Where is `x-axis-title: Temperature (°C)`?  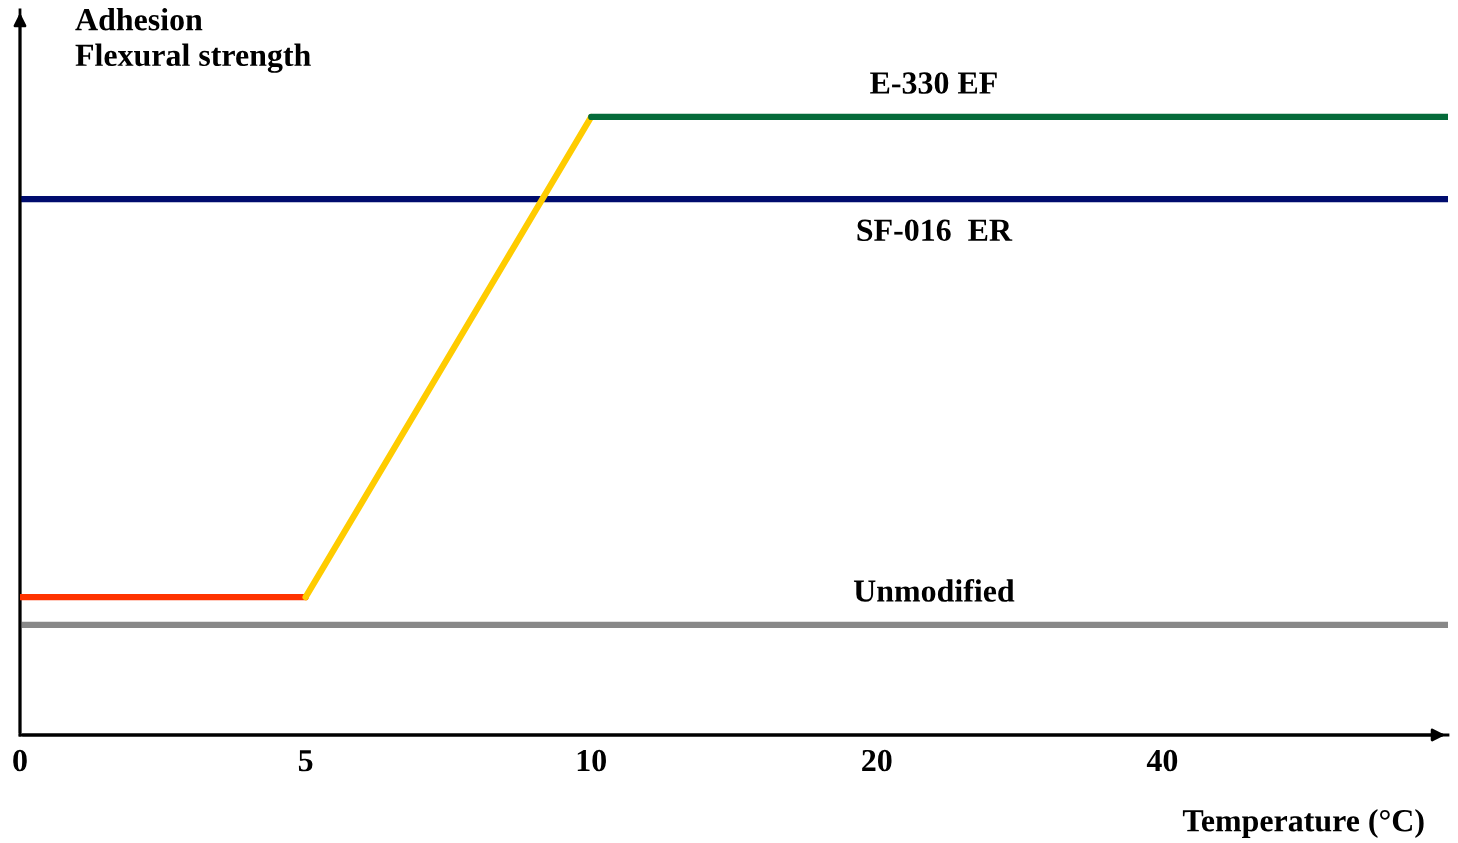
x-axis-title: Temperature (°C) is located at coordinates (1303, 823).